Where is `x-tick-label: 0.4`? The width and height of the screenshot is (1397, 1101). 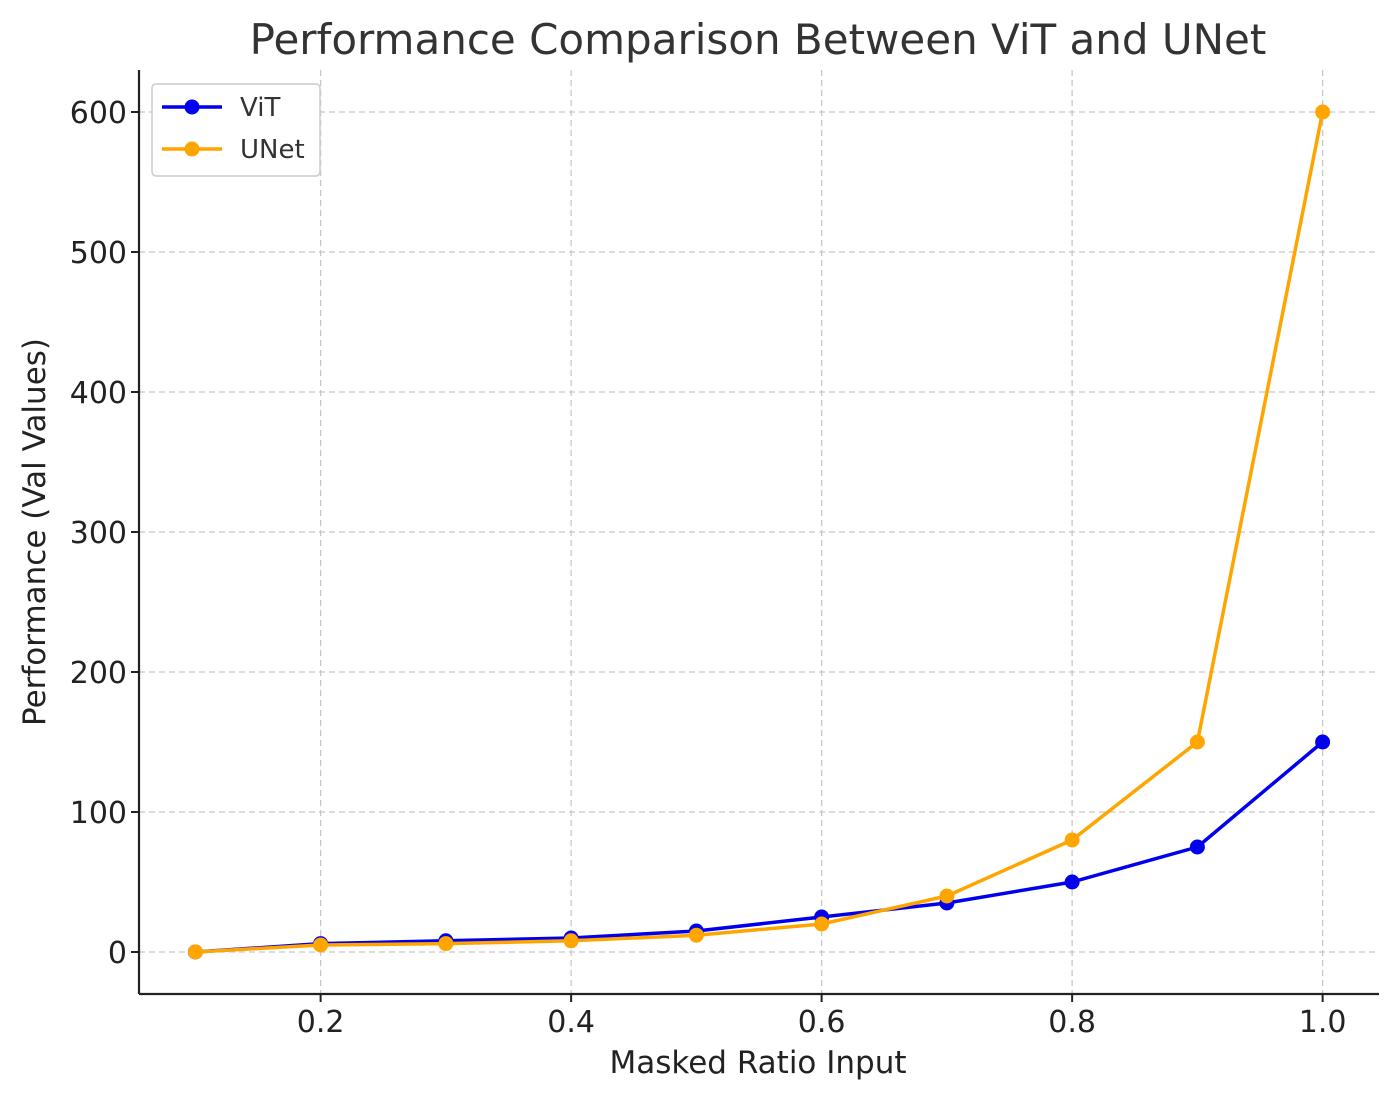
x-tick-label: 0.4 is located at coordinates (571, 1022).